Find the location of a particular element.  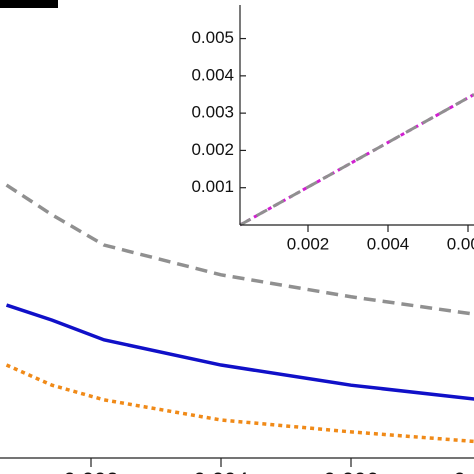

y-tick-label: 0.005 is located at coordinates (212, 37).